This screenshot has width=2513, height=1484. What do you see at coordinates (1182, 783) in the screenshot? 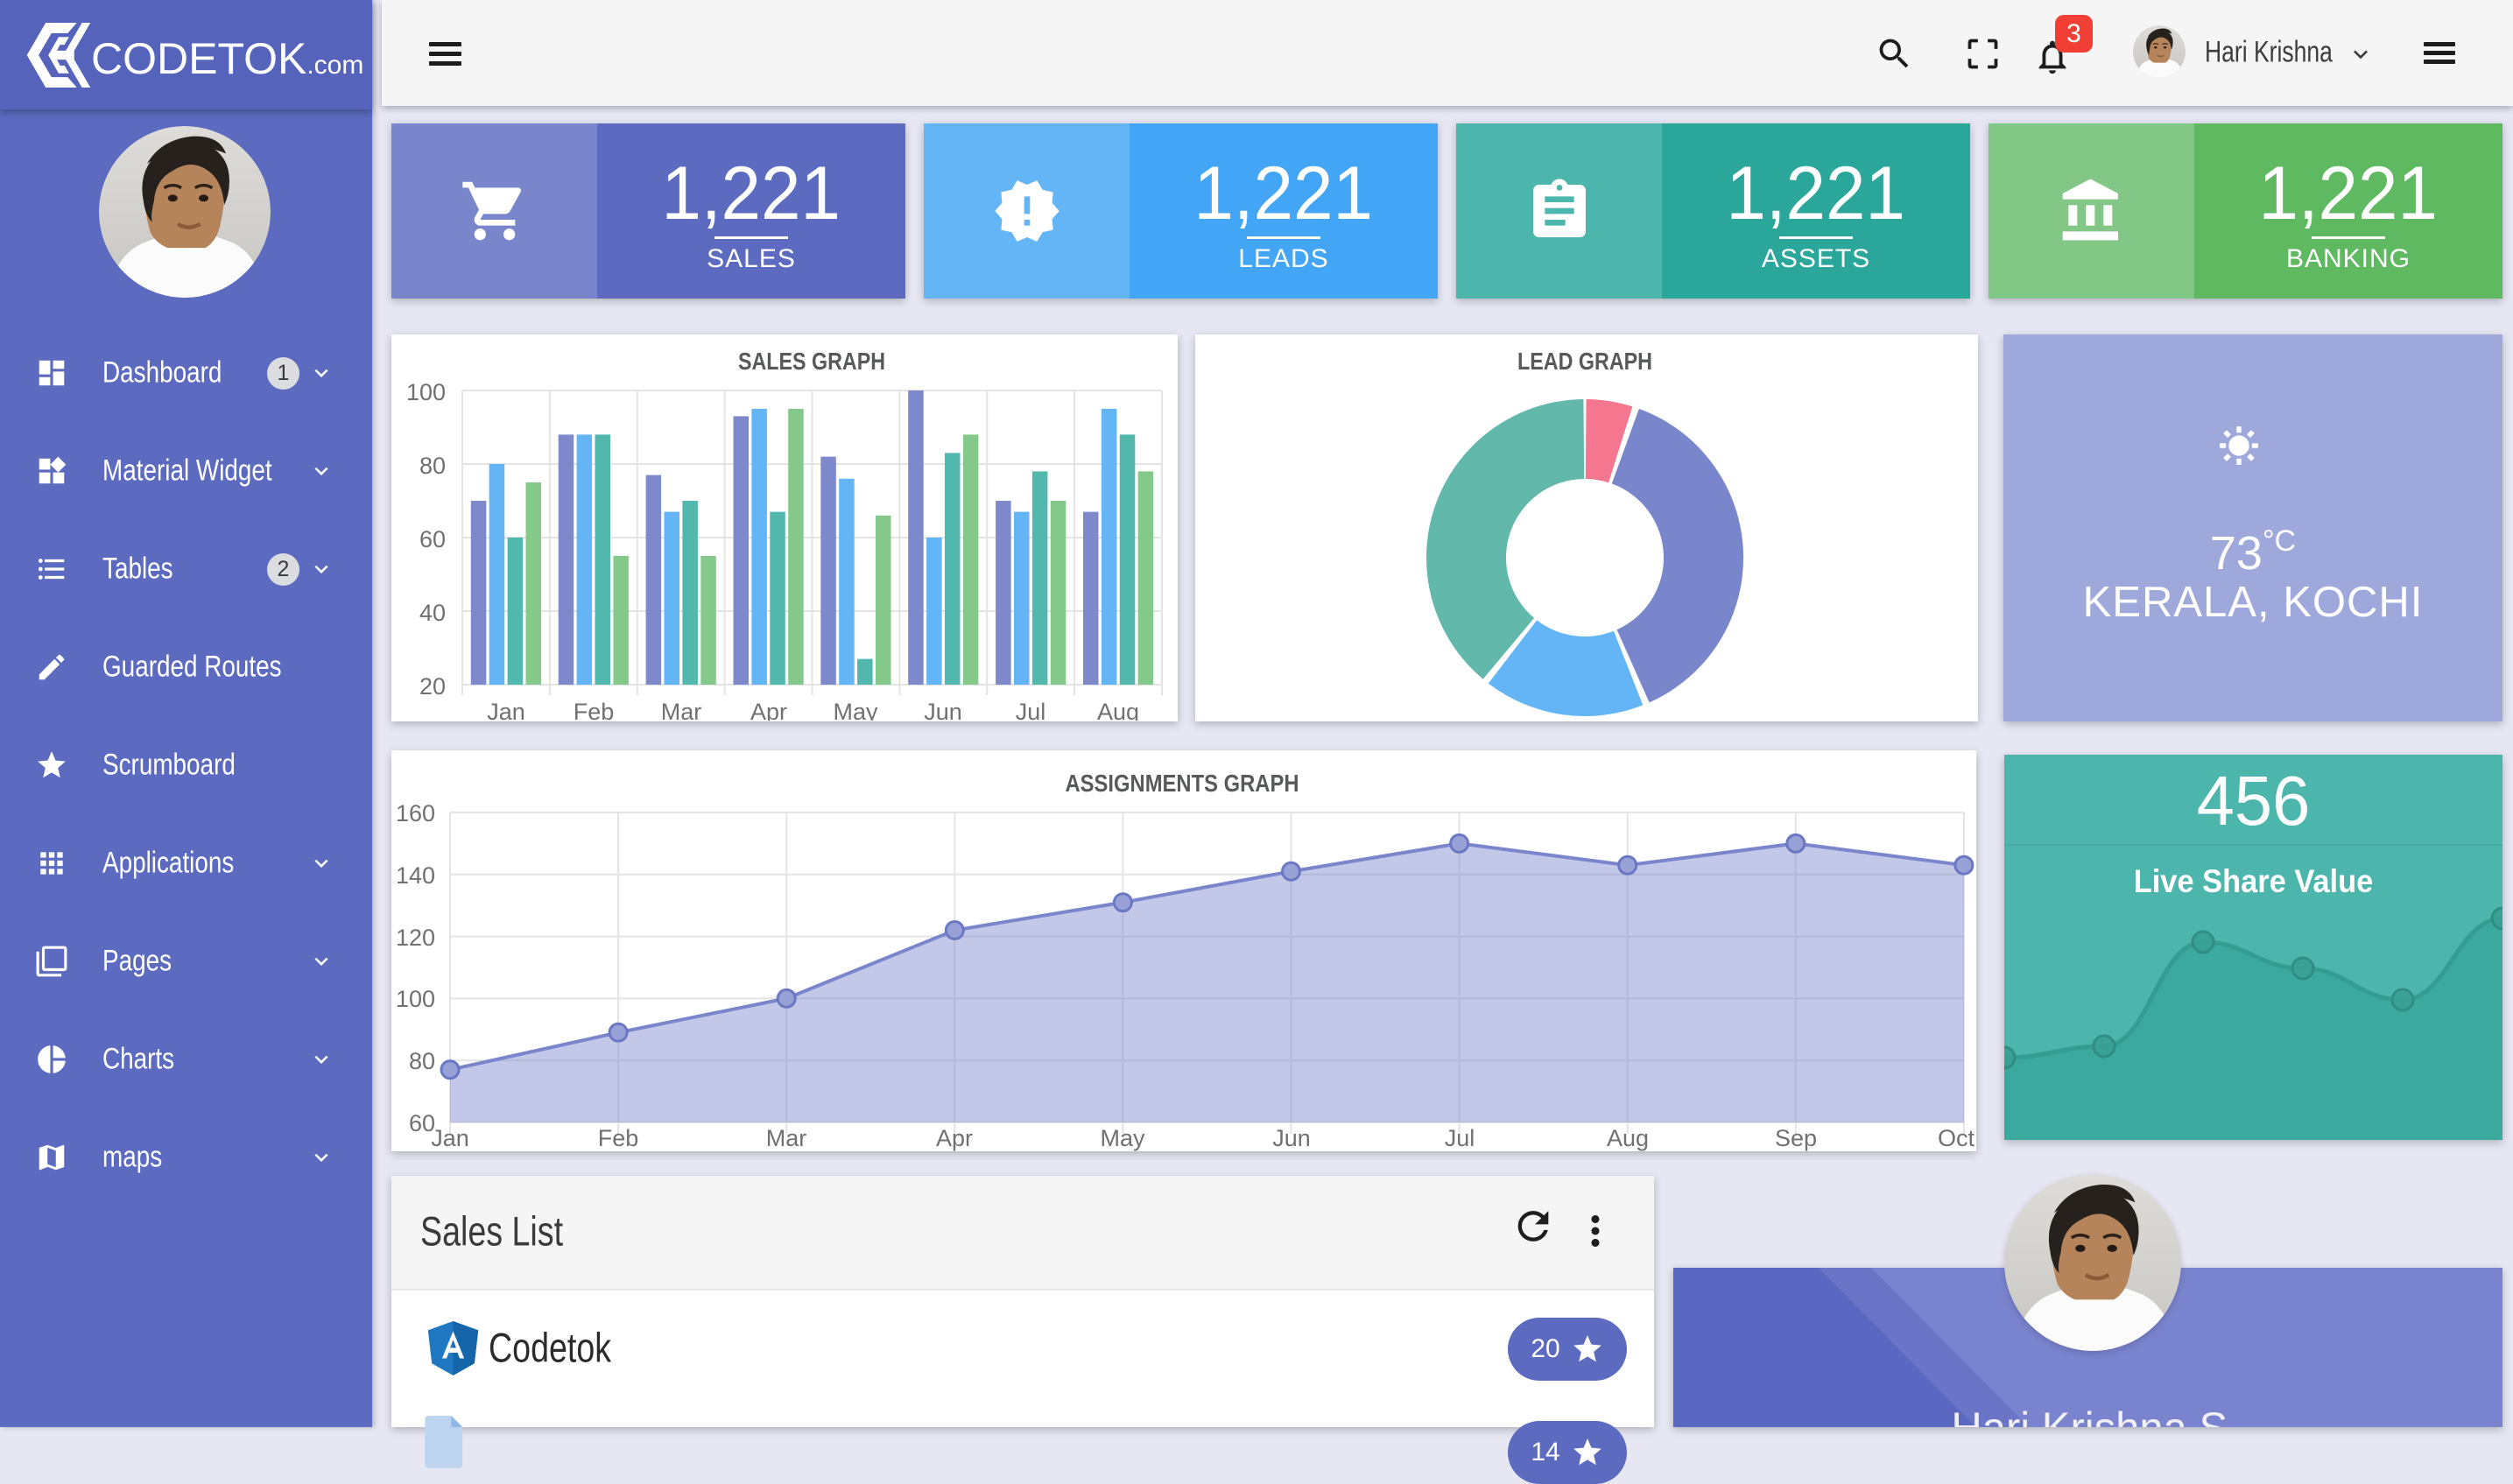
I see `svg-text: ASSIGNMENTS GRAPH` at bounding box center [1182, 783].